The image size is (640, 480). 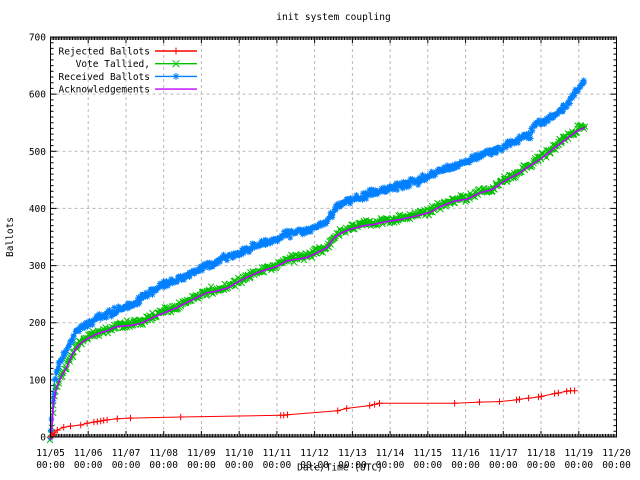 I want to click on legend-entry: Acknowledgements, so click(x=127, y=90).